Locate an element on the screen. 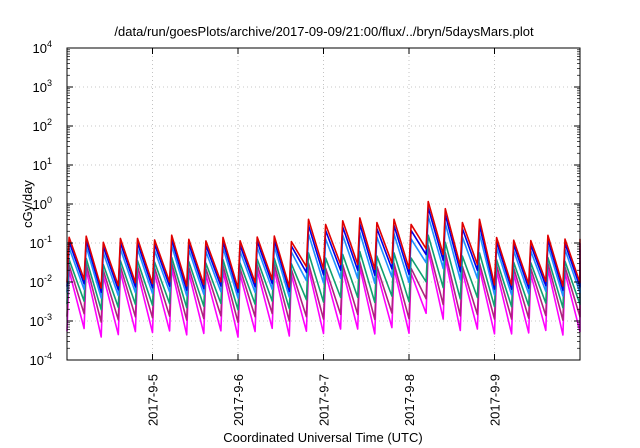  y-tick-exponent: -2 is located at coordinates (48, 278).